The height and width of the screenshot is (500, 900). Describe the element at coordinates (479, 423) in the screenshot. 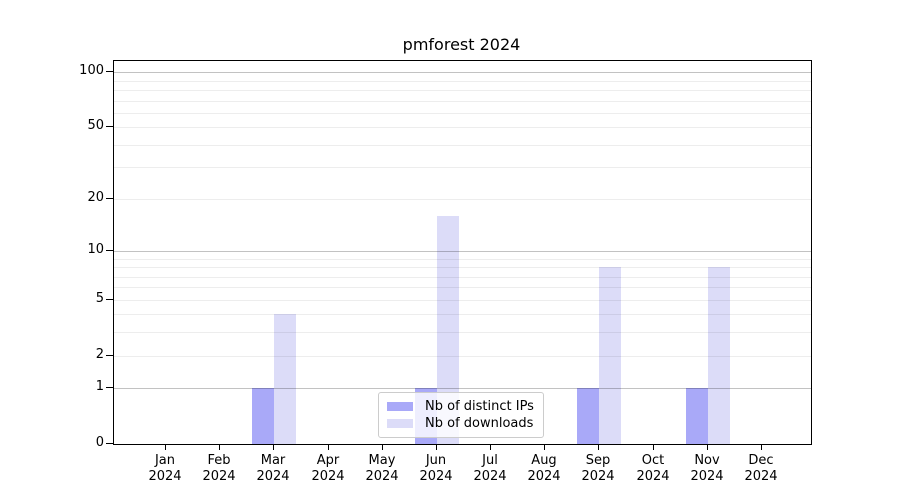

I see `legend-label-downloads: Nb of downloads` at that location.